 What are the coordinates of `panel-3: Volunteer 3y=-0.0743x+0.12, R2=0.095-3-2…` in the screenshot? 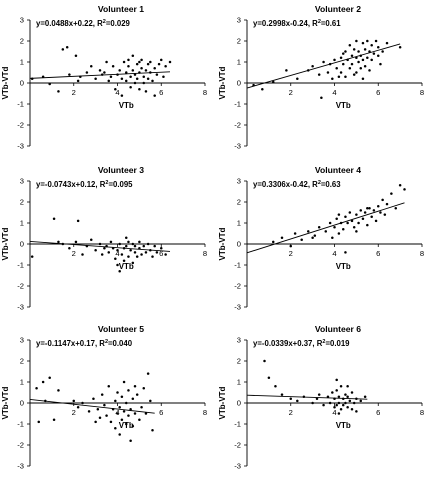 It's located at (104, 238).